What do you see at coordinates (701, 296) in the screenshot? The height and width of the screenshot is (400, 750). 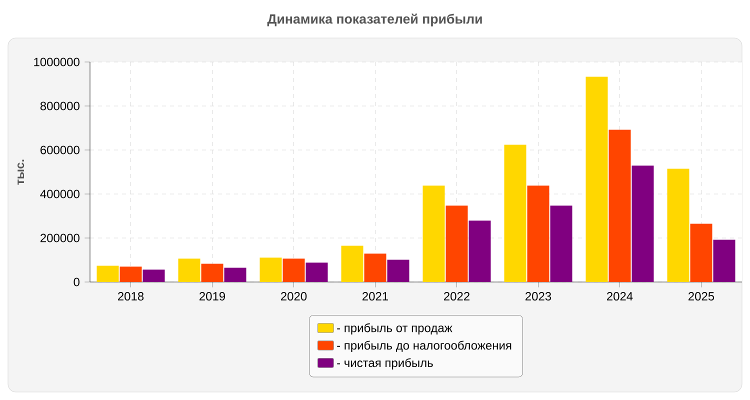 I see `x-tick-label: 2025` at bounding box center [701, 296].